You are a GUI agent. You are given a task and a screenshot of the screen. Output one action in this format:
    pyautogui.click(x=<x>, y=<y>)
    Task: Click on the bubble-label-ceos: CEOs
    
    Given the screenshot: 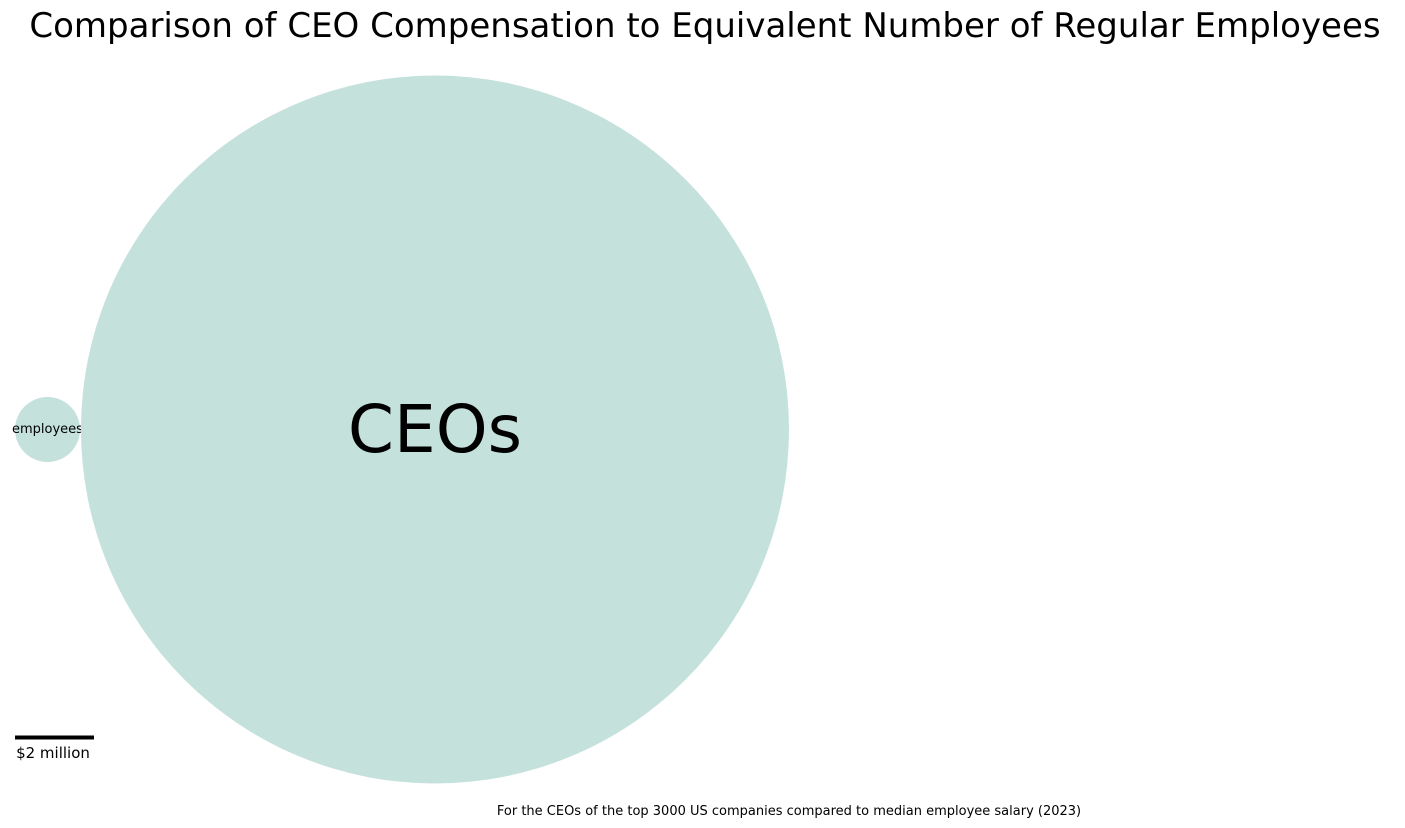 What is the action you would take?
    pyautogui.click(x=435, y=429)
    